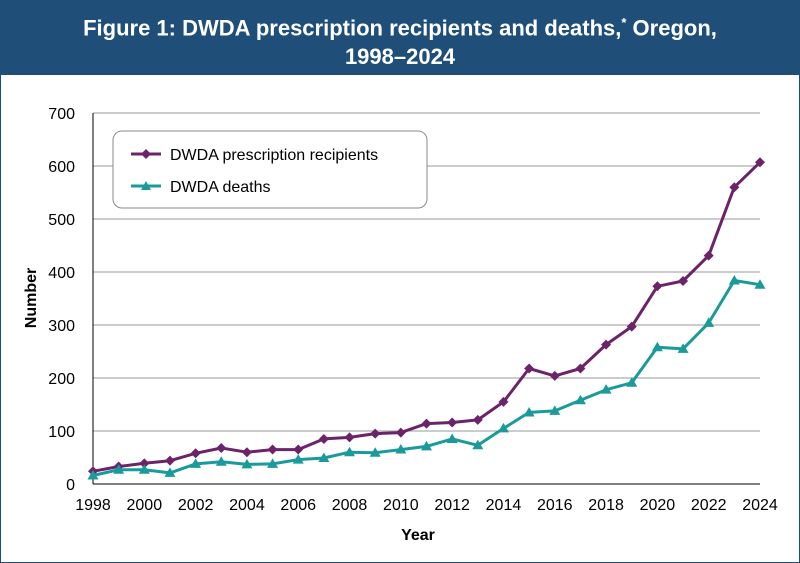 The width and height of the screenshot is (800, 563). What do you see at coordinates (70, 485) in the screenshot?
I see `y-tick-label: 0` at bounding box center [70, 485].